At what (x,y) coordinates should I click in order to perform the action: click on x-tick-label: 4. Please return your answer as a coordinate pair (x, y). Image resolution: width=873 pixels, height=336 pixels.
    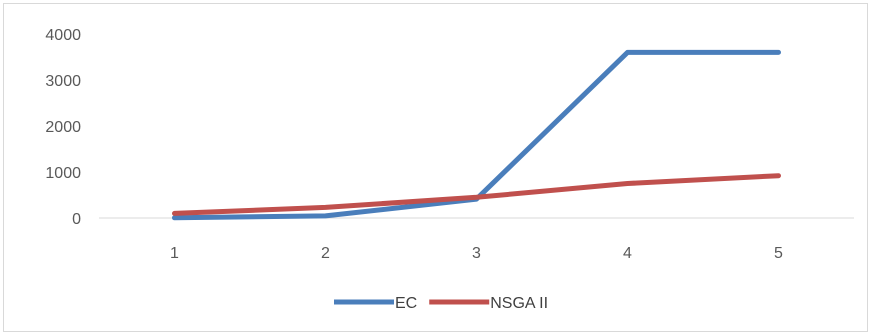
    Looking at the image, I should click on (627, 253).